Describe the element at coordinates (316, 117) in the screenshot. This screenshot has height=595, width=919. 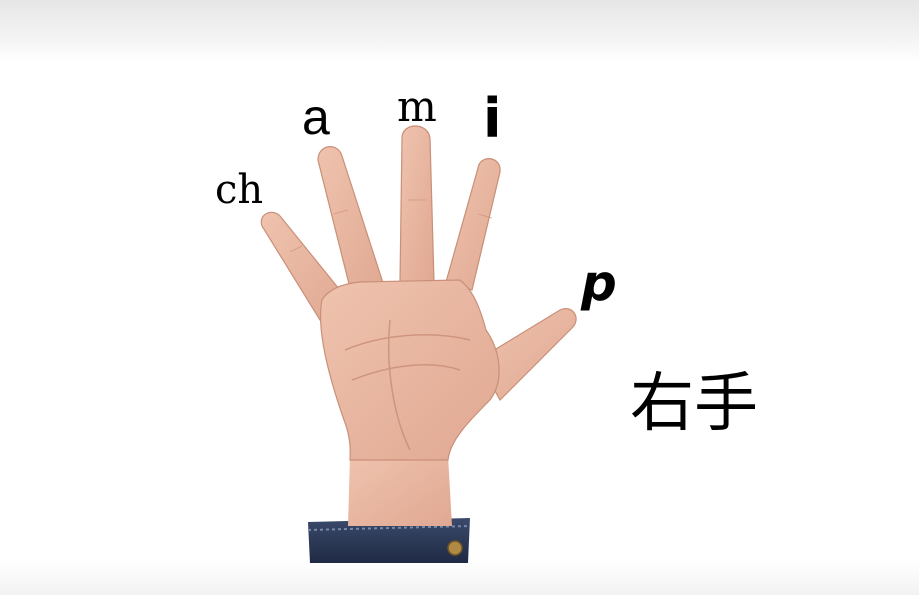
I see `ring-finger-label: a` at that location.